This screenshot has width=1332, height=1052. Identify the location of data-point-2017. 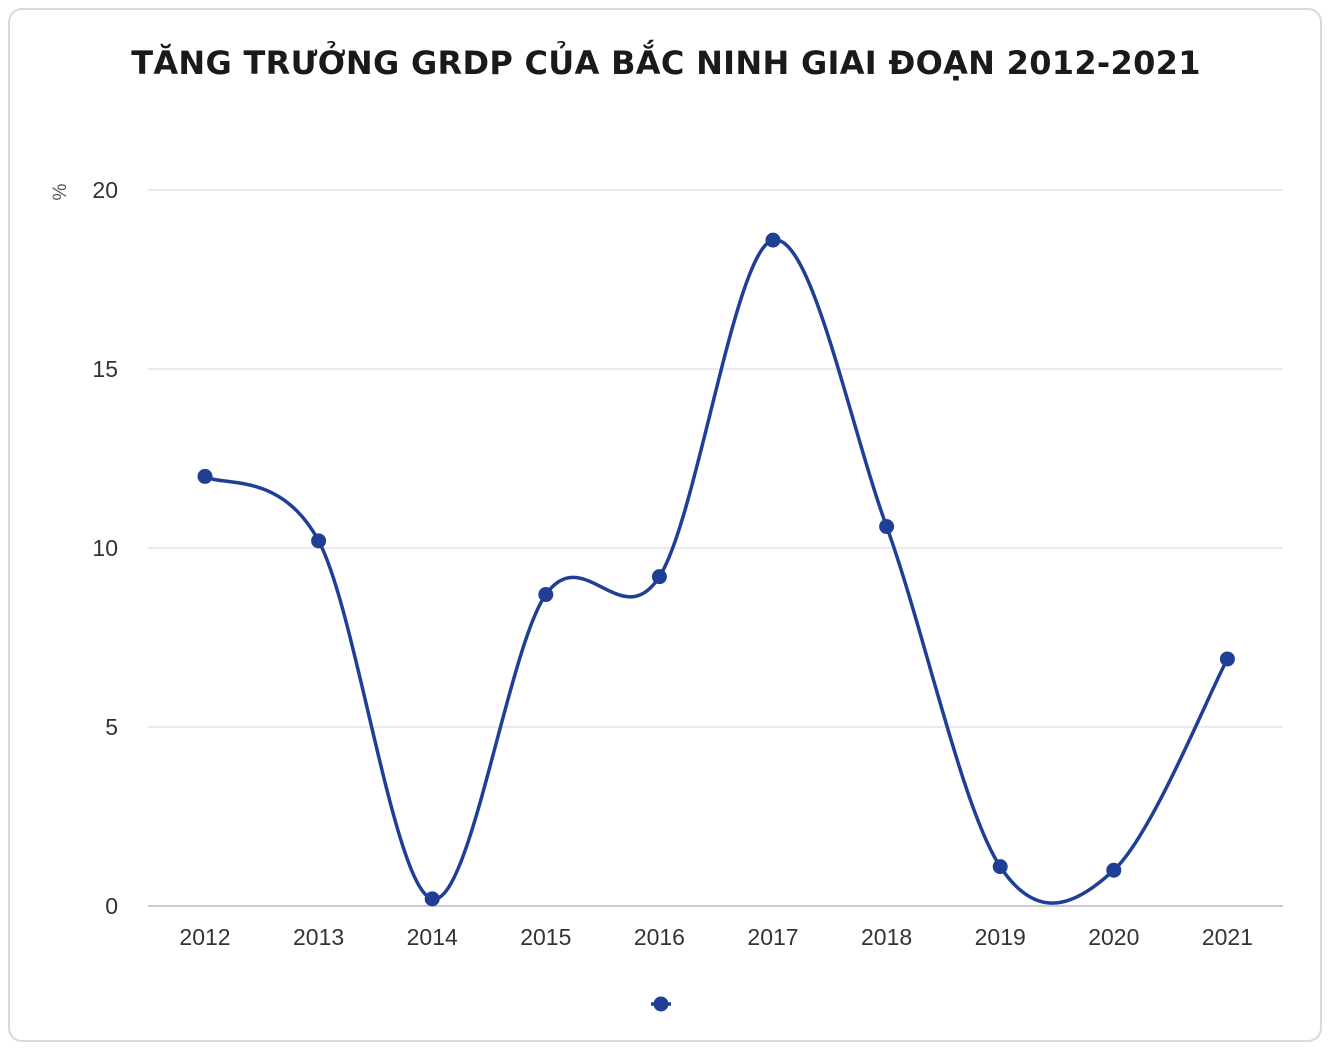
(773, 240).